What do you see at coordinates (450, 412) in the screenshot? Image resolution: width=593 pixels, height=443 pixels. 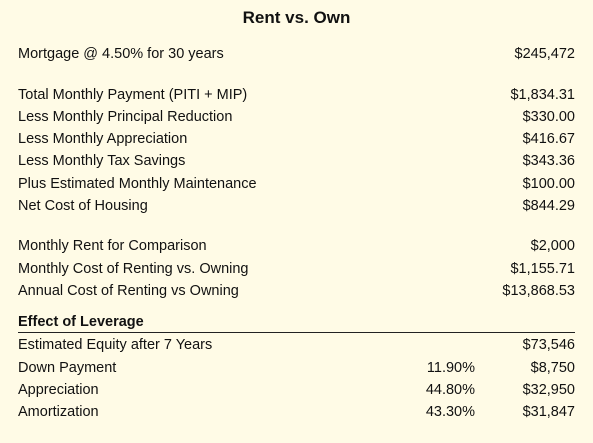 I see `row-percent: 43.30%` at bounding box center [450, 412].